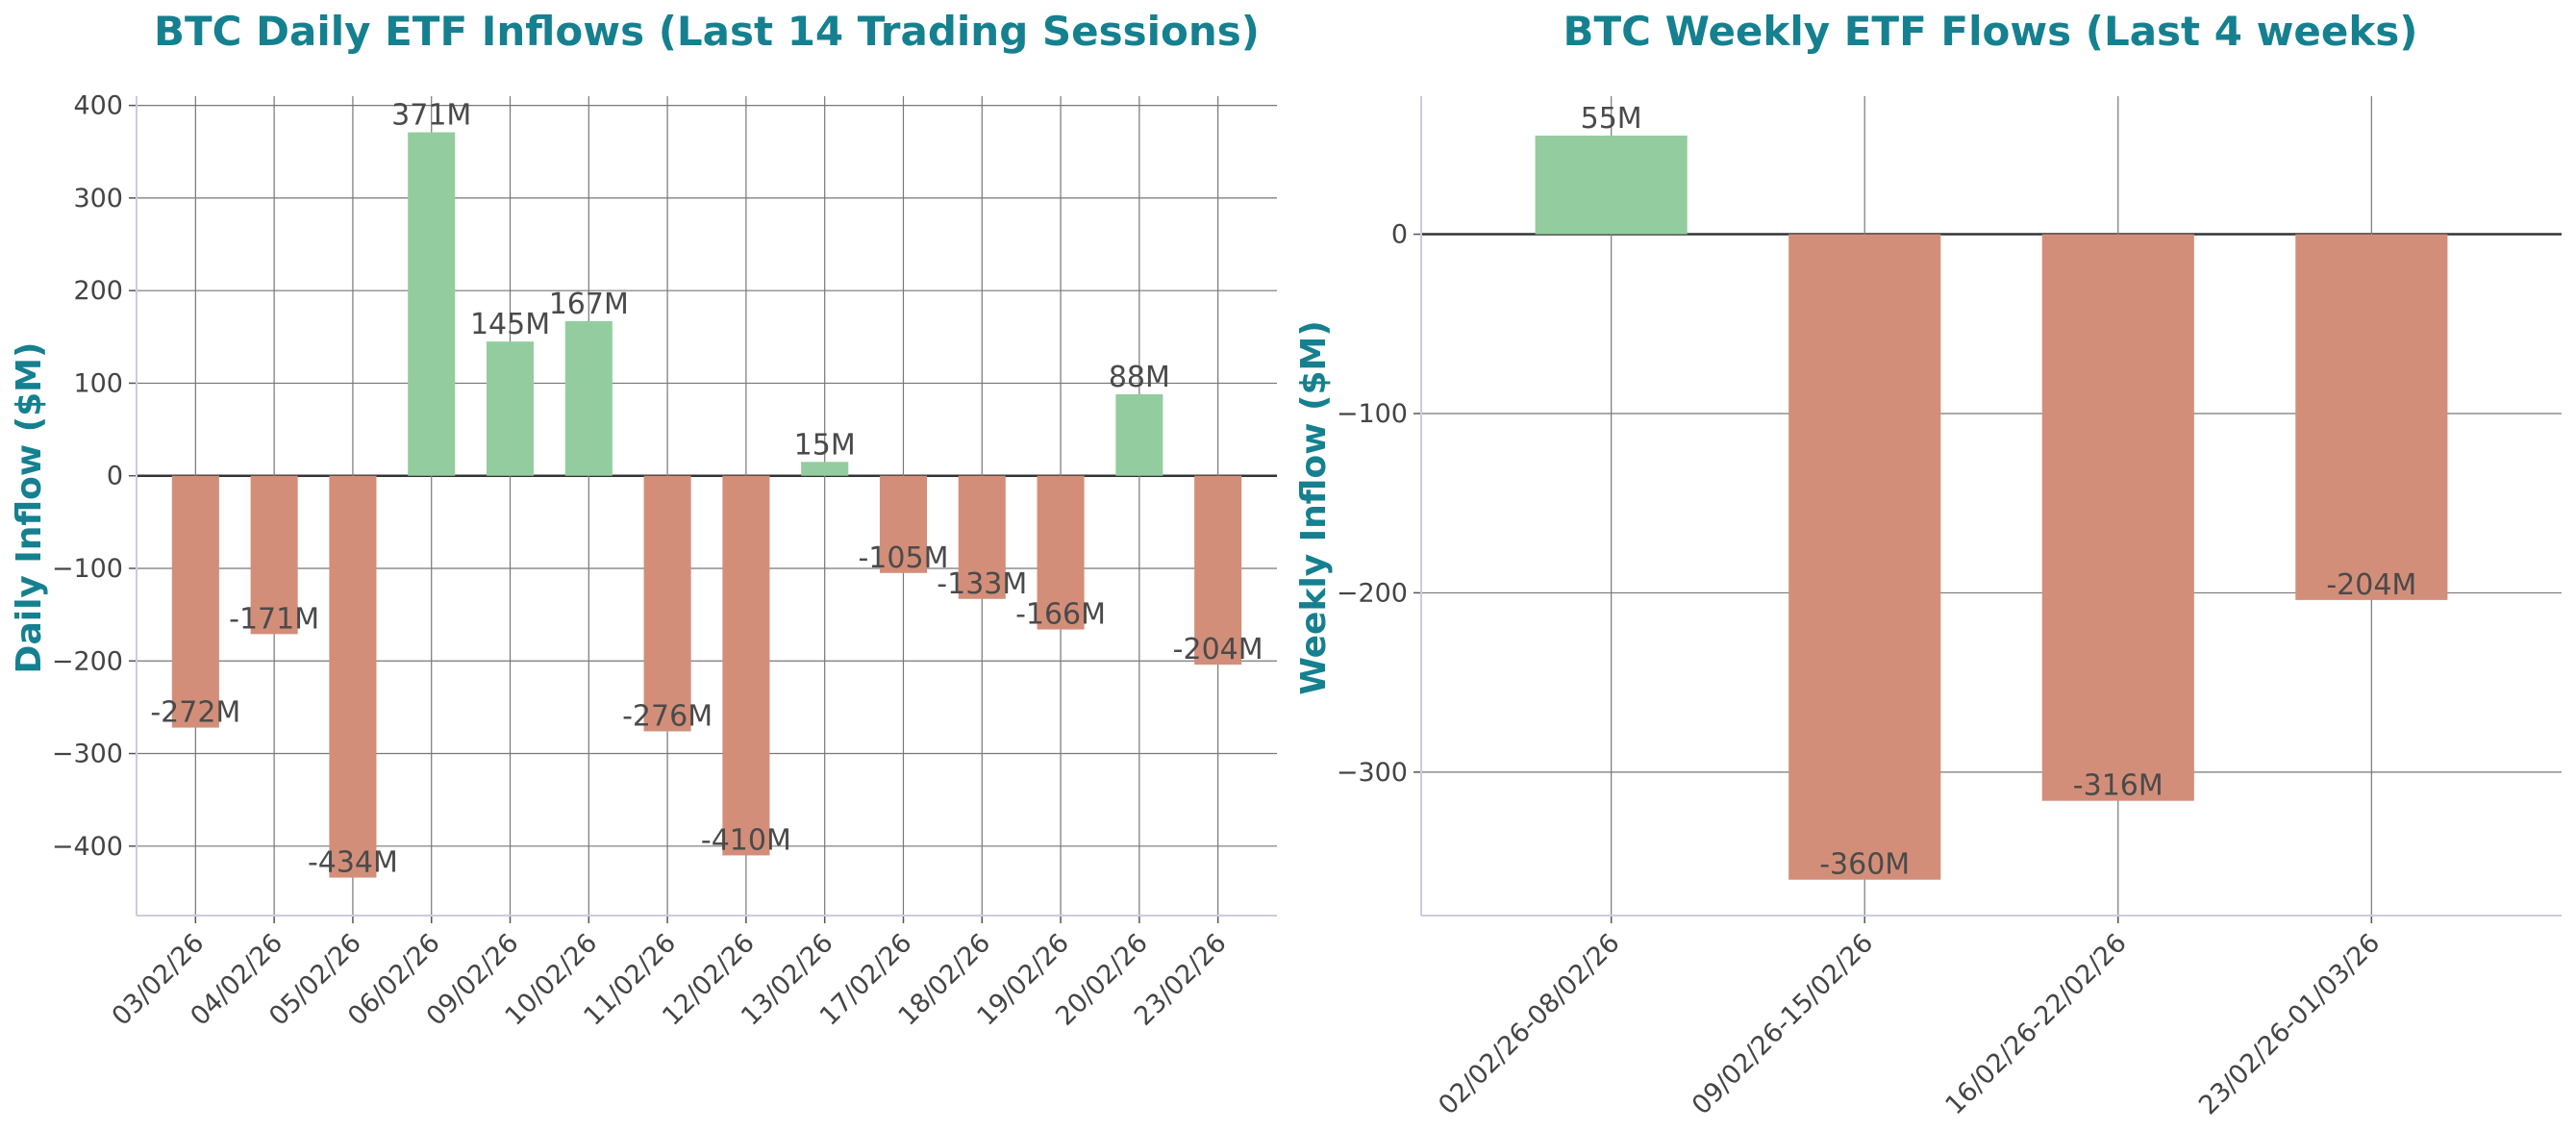  Describe the element at coordinates (903, 524) in the screenshot. I see `daily-bar-17/02/26` at that location.